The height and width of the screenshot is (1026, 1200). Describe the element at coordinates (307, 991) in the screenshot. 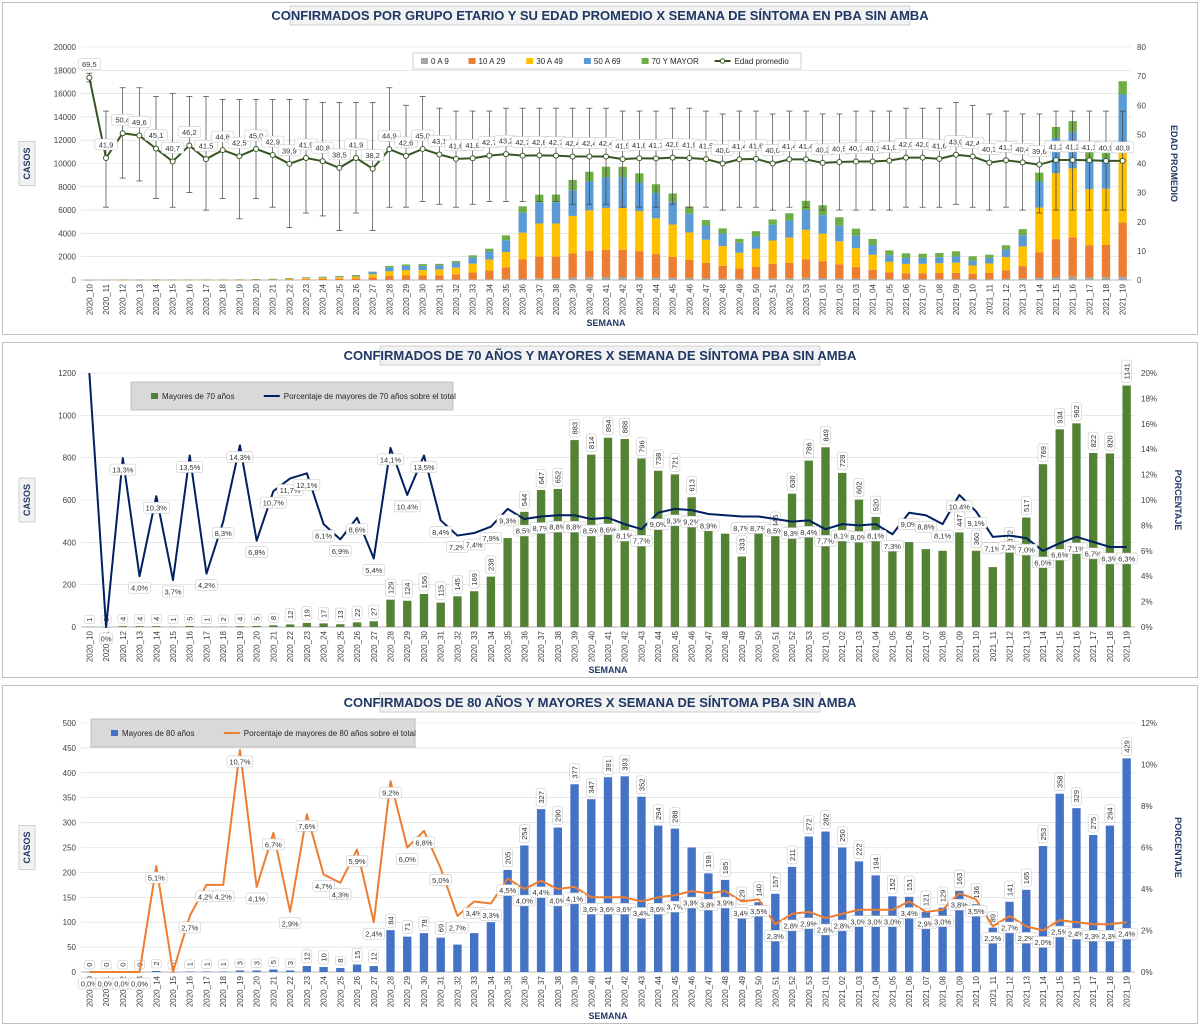

I see `x-tick-label: 2020_23` at that location.